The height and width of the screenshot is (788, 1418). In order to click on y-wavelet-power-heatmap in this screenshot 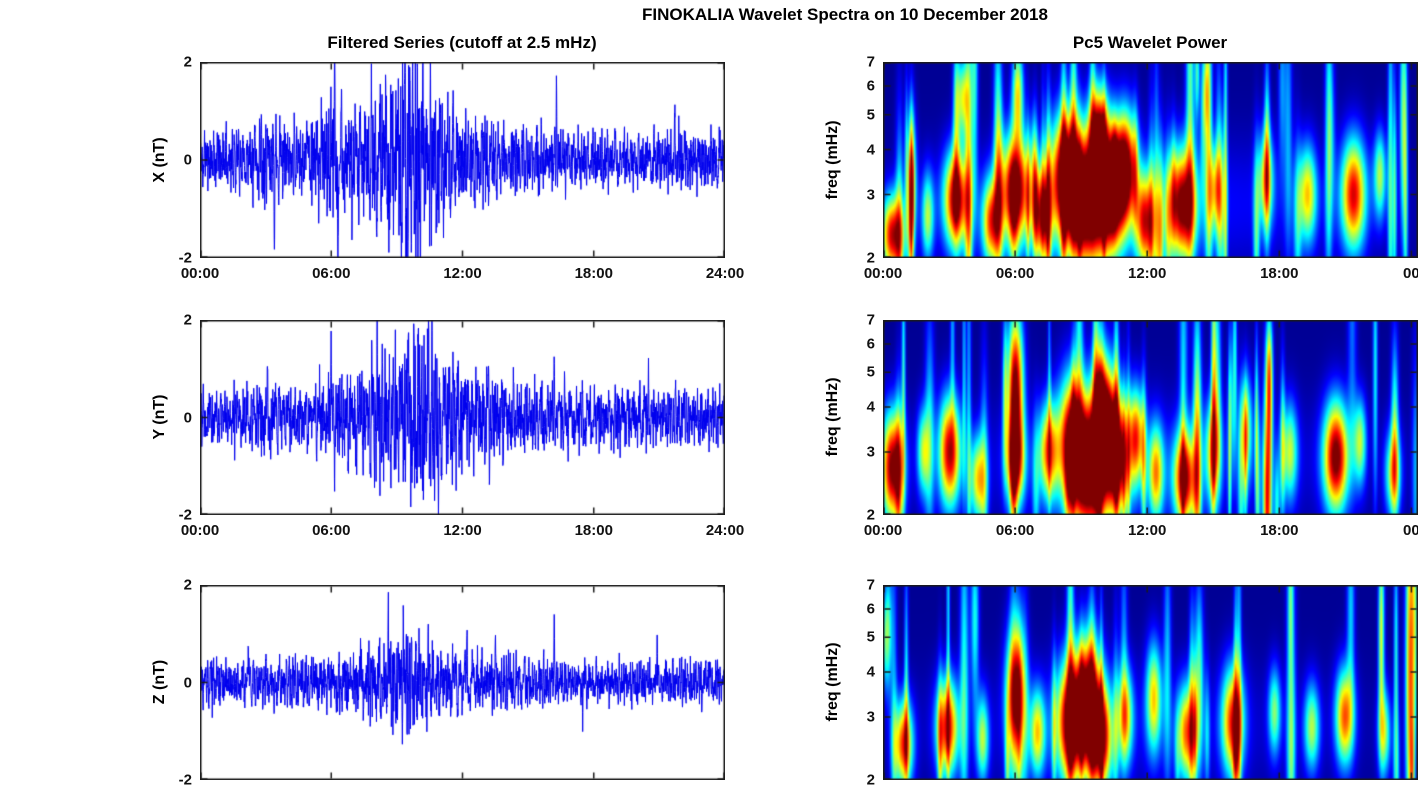, I will do `click(1150, 417)`.